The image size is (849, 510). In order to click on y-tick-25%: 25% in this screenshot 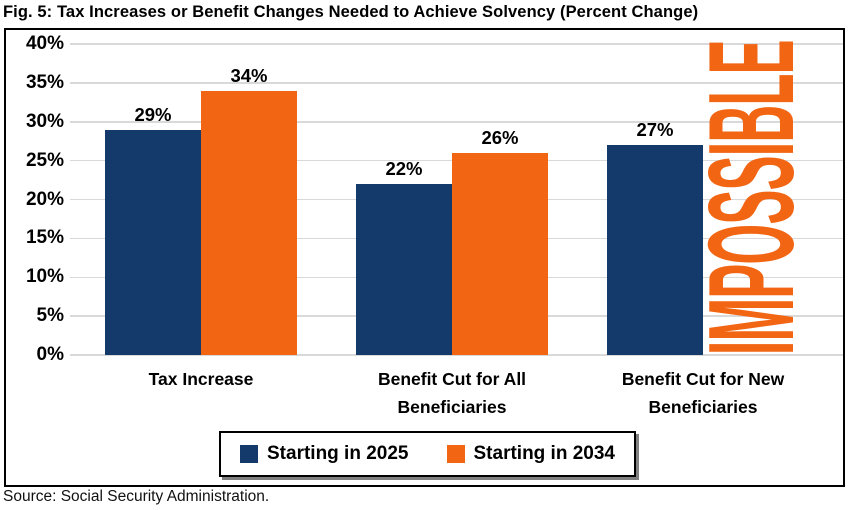, I will do `click(44, 160)`.